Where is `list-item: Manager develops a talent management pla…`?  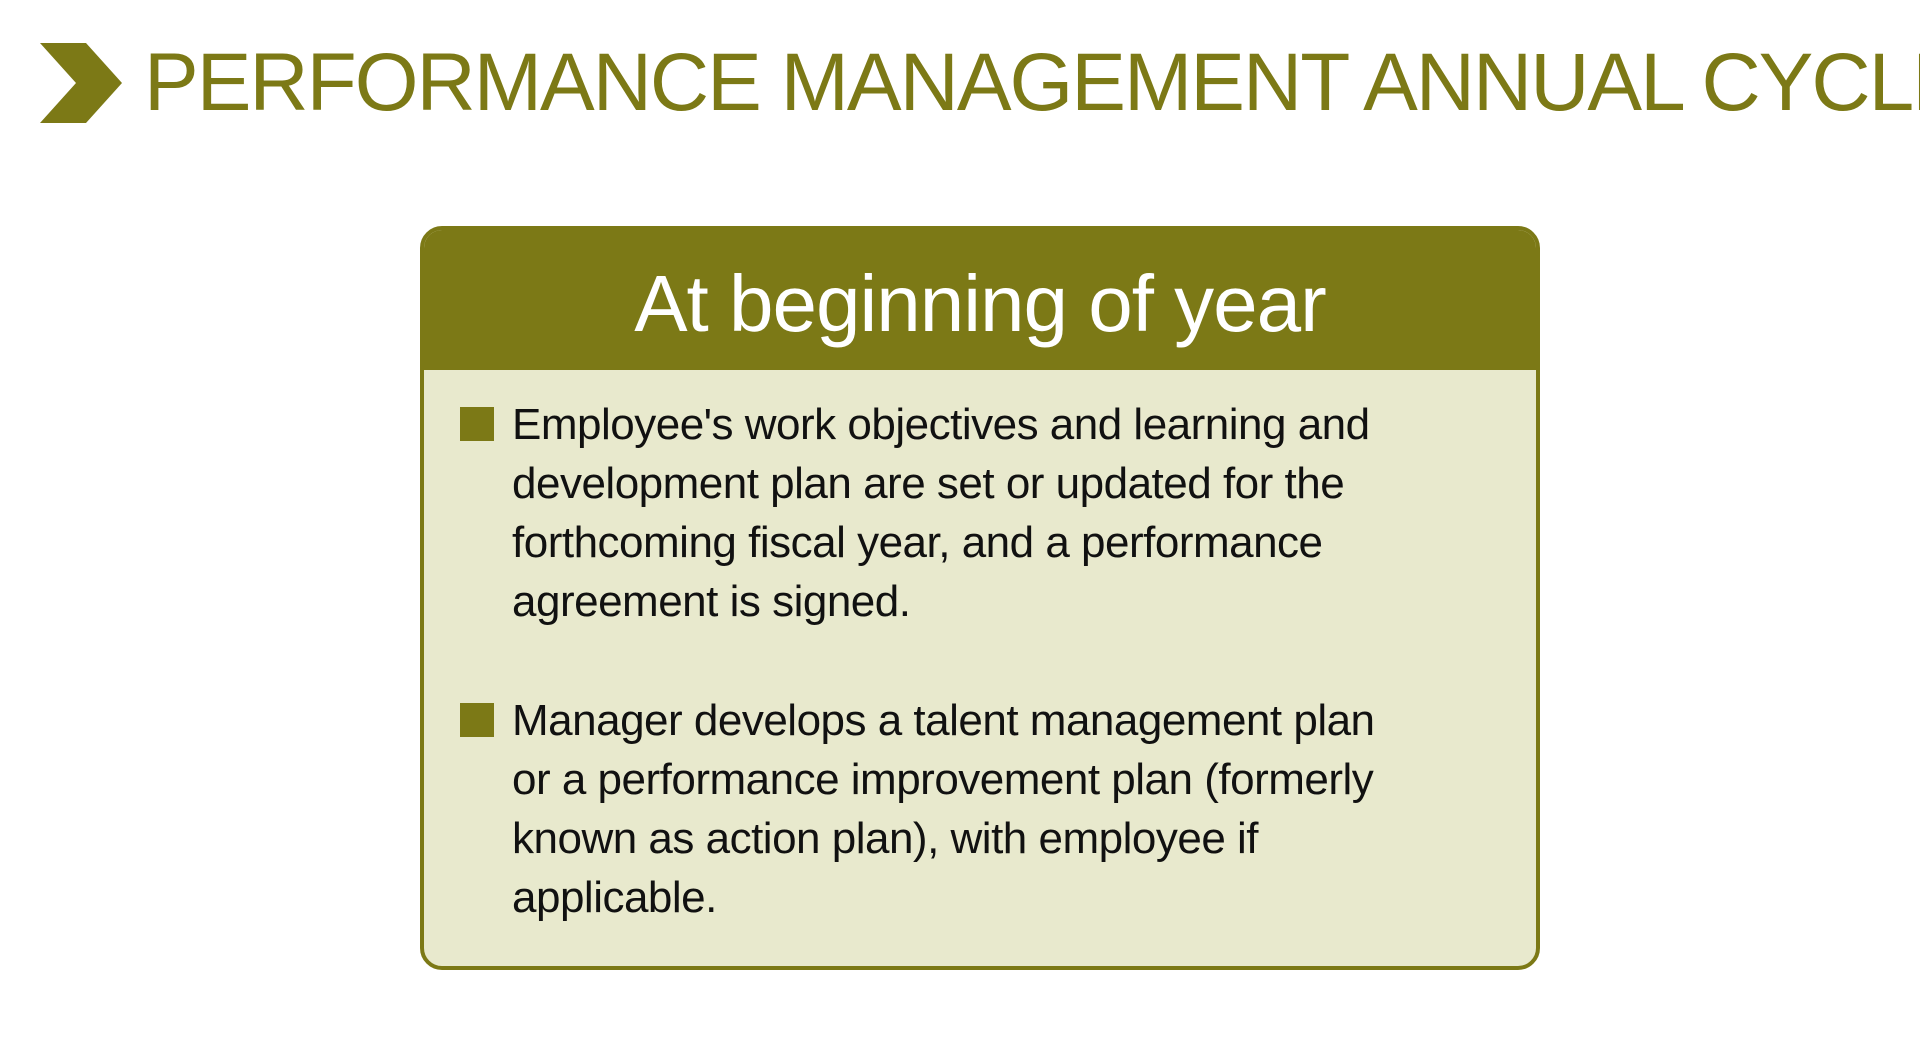
list-item: Manager develops a talent management pla… is located at coordinates (940, 809).